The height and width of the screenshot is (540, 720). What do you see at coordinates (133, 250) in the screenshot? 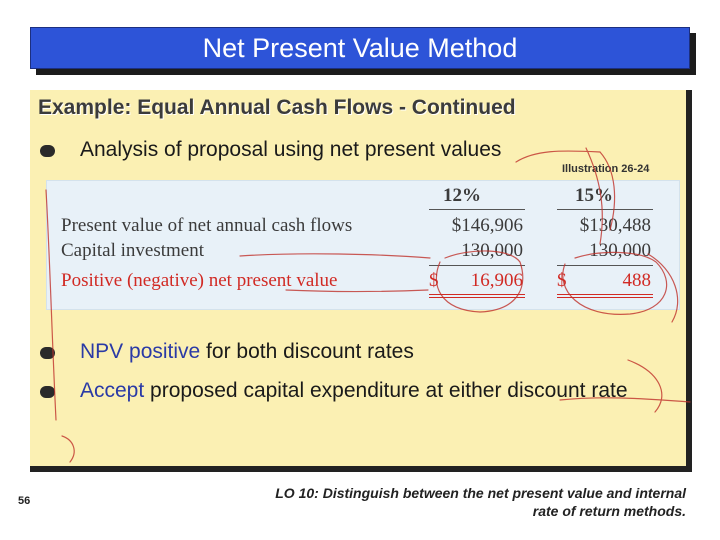
I see `row-label-capital-investment: Capital investment` at bounding box center [133, 250].